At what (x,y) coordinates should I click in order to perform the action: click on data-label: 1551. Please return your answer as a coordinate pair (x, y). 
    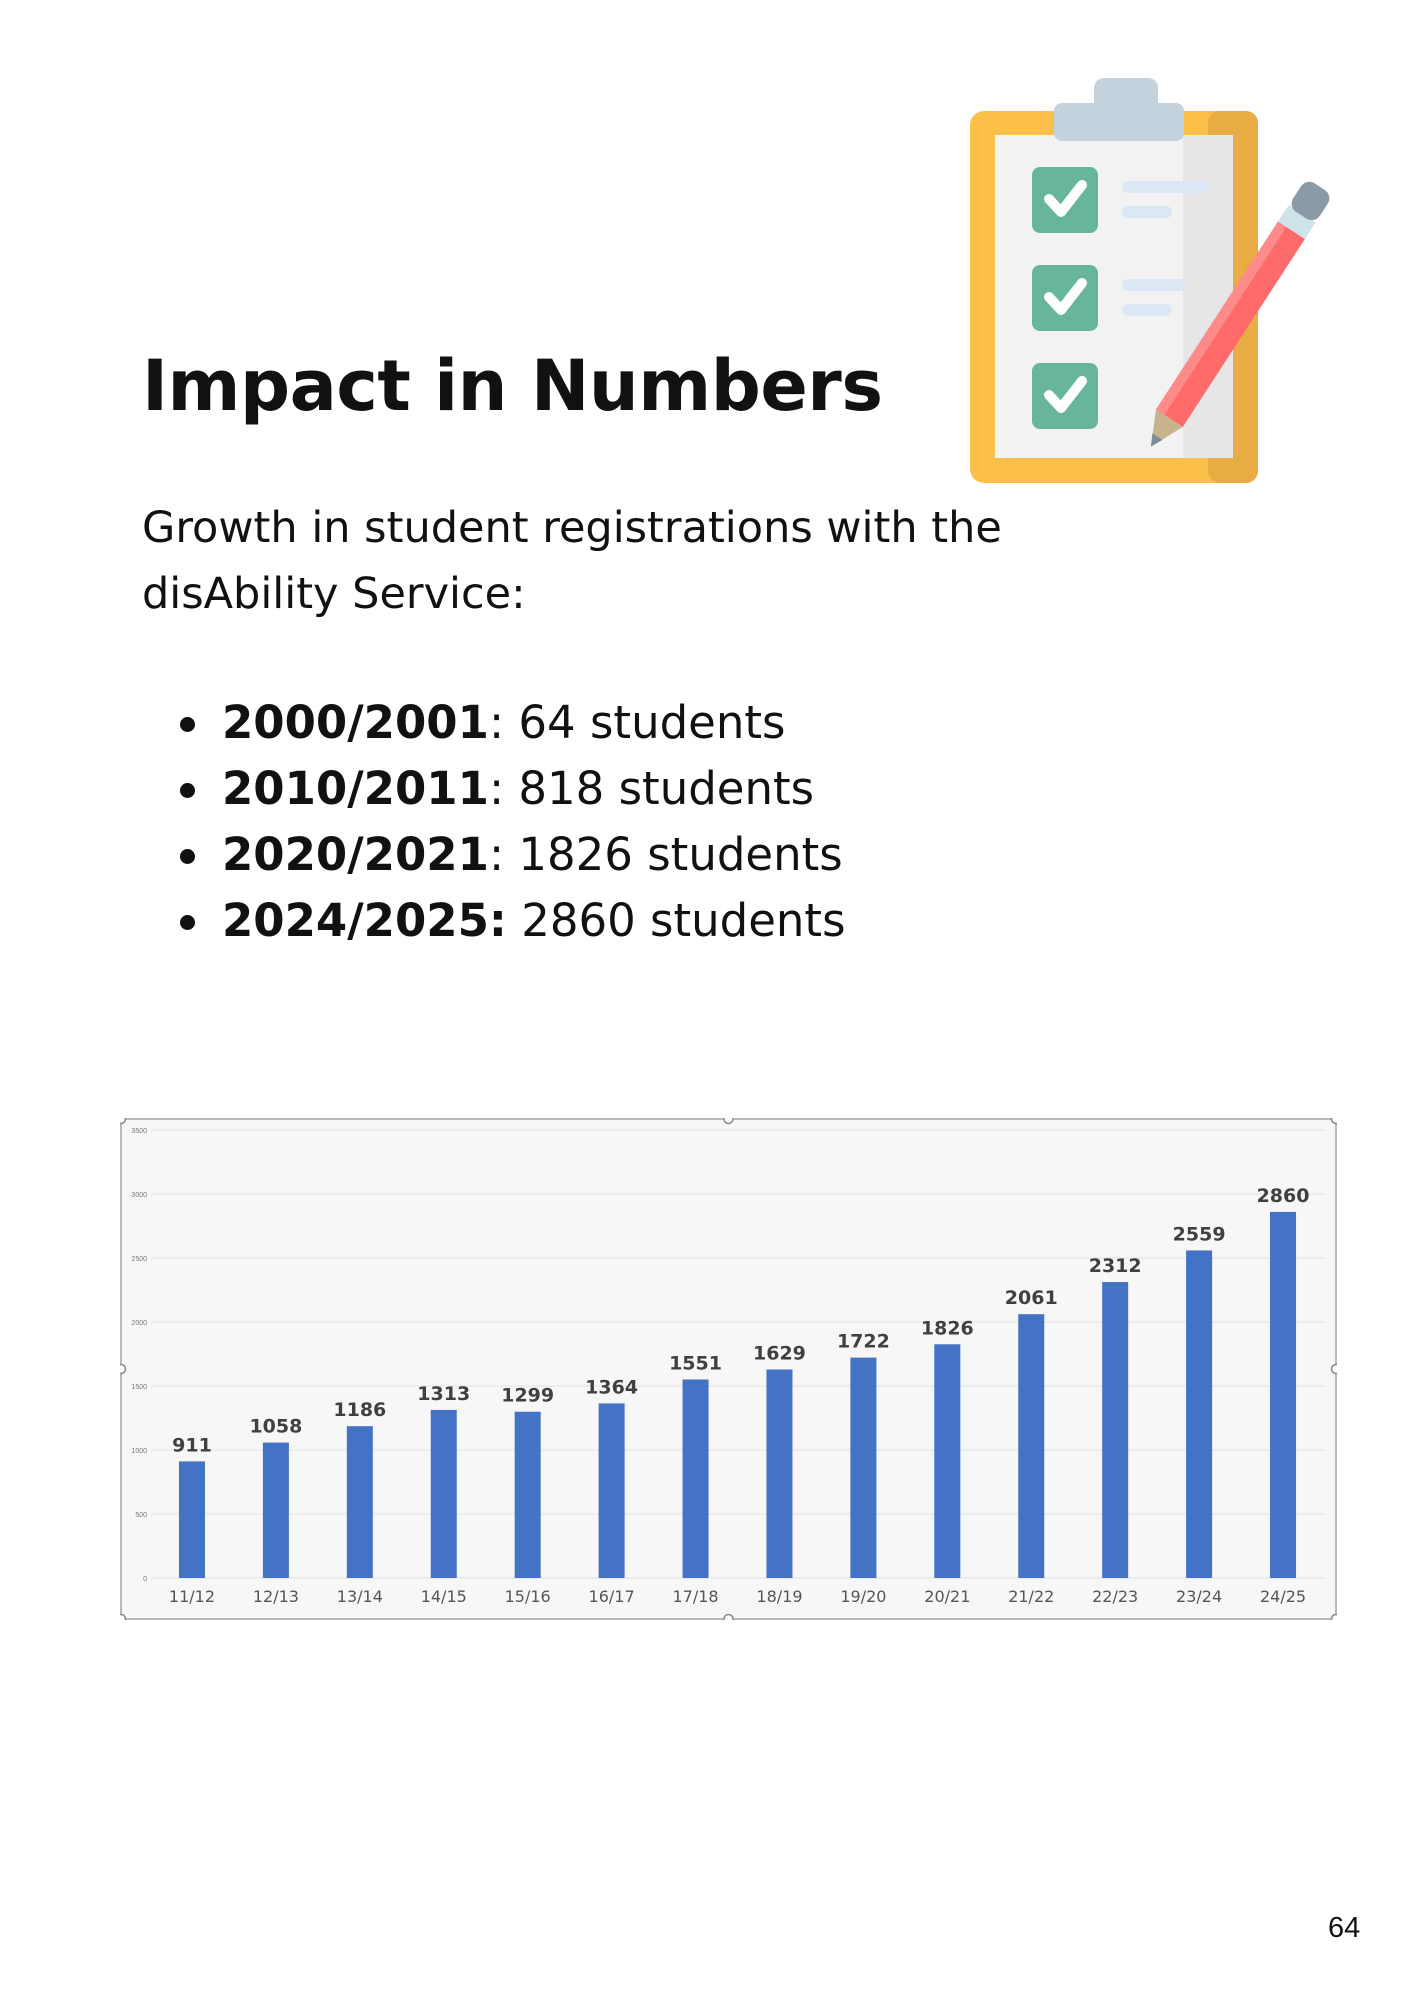
    Looking at the image, I should click on (695, 1363).